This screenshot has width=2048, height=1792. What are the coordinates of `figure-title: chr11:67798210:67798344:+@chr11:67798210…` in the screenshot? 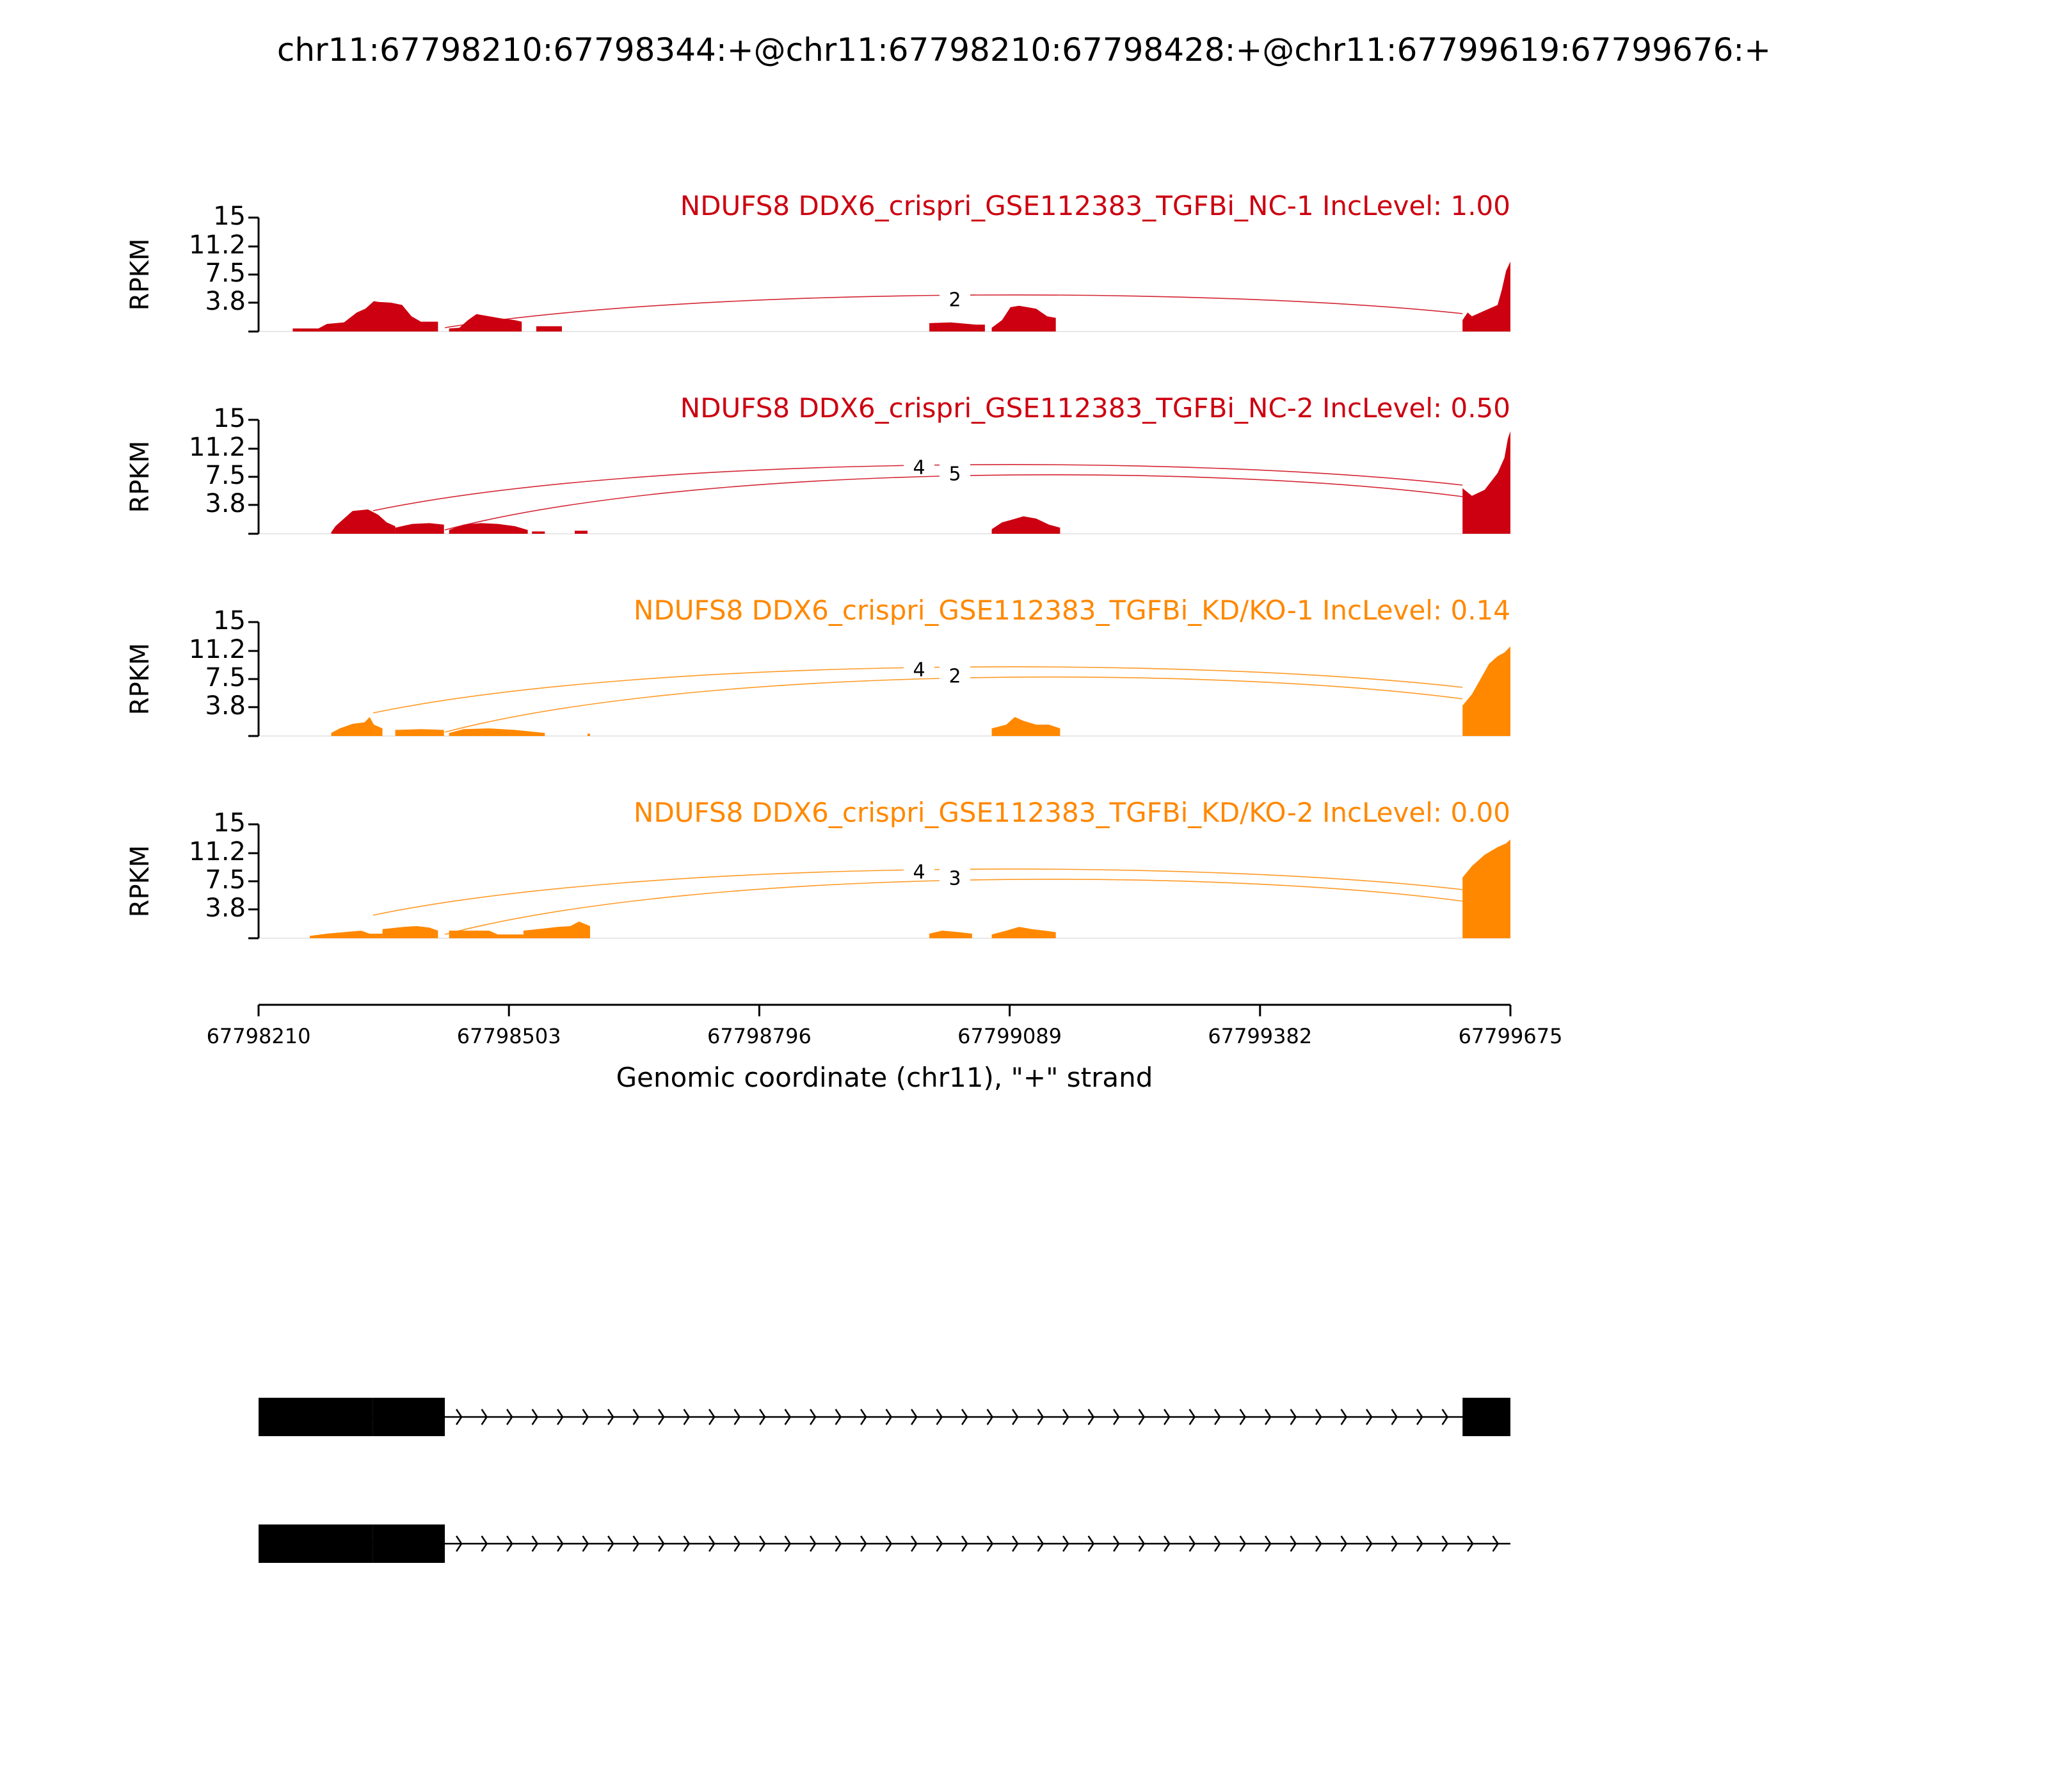 It's located at (1024, 49).